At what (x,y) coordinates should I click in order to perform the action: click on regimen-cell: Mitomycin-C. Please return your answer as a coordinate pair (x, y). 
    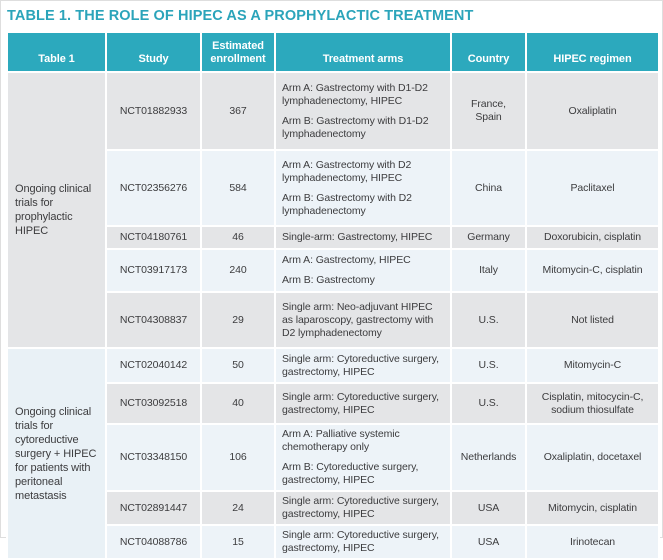
    Looking at the image, I should click on (592, 365).